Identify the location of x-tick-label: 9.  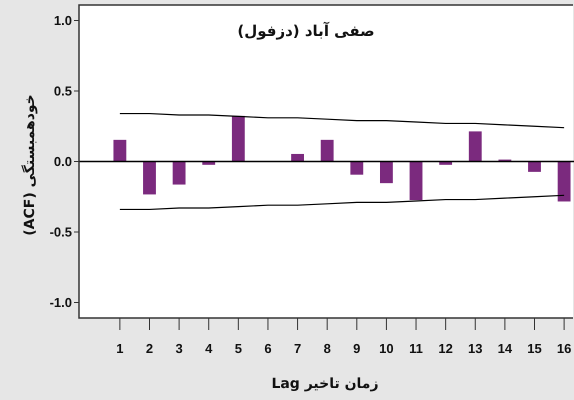
(356, 348).